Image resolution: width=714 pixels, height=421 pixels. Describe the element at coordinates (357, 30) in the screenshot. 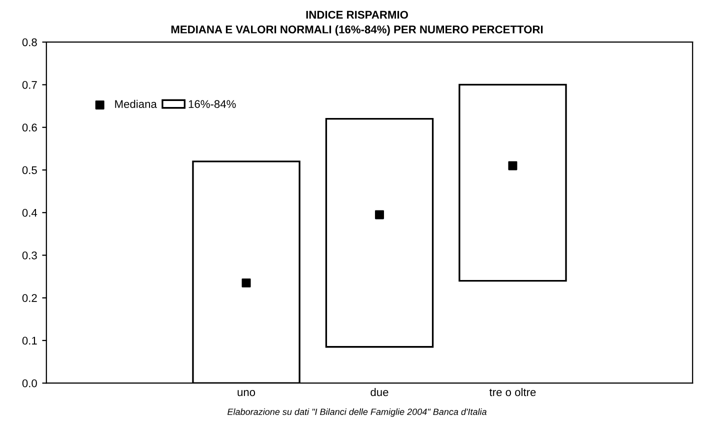

I see `chart-subtitle: MEDIANA E VALORI NORMALI (16%-84%) PER NUMERO PERCETTORI` at that location.